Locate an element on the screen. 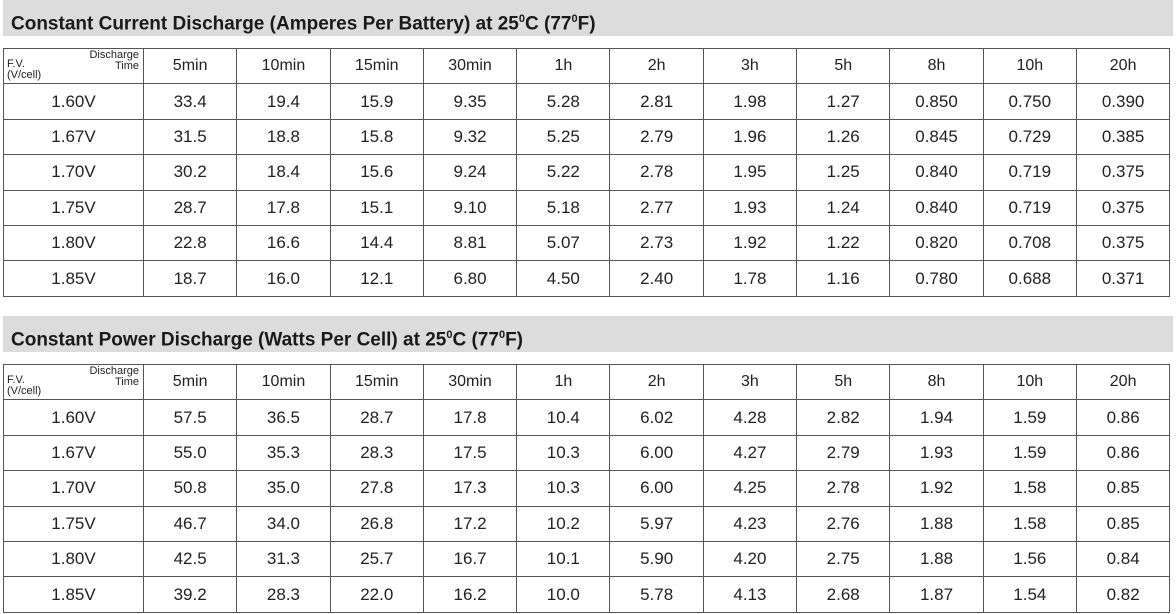 This screenshot has width=1176, height=614. table-cell: 1.25 is located at coordinates (843, 172).